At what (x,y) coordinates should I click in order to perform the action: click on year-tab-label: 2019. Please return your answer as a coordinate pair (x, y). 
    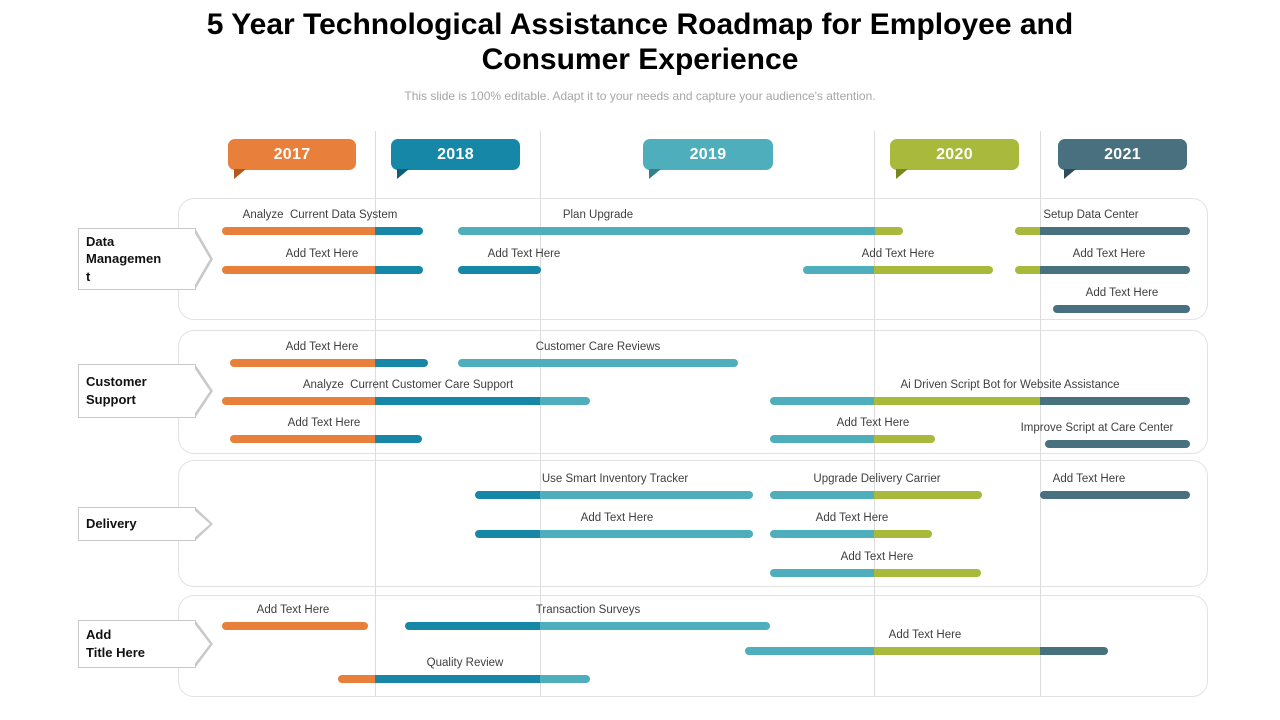
    Looking at the image, I should click on (708, 154).